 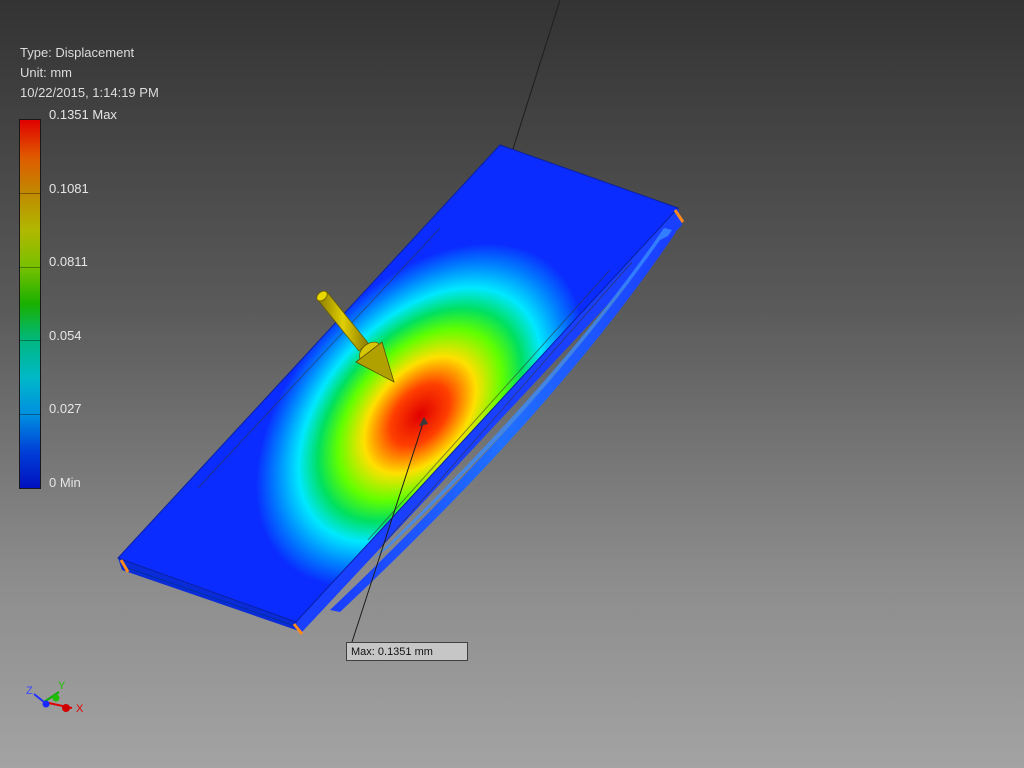 What do you see at coordinates (46, 72) in the screenshot?
I see `result-unit-label: Unit: mm` at bounding box center [46, 72].